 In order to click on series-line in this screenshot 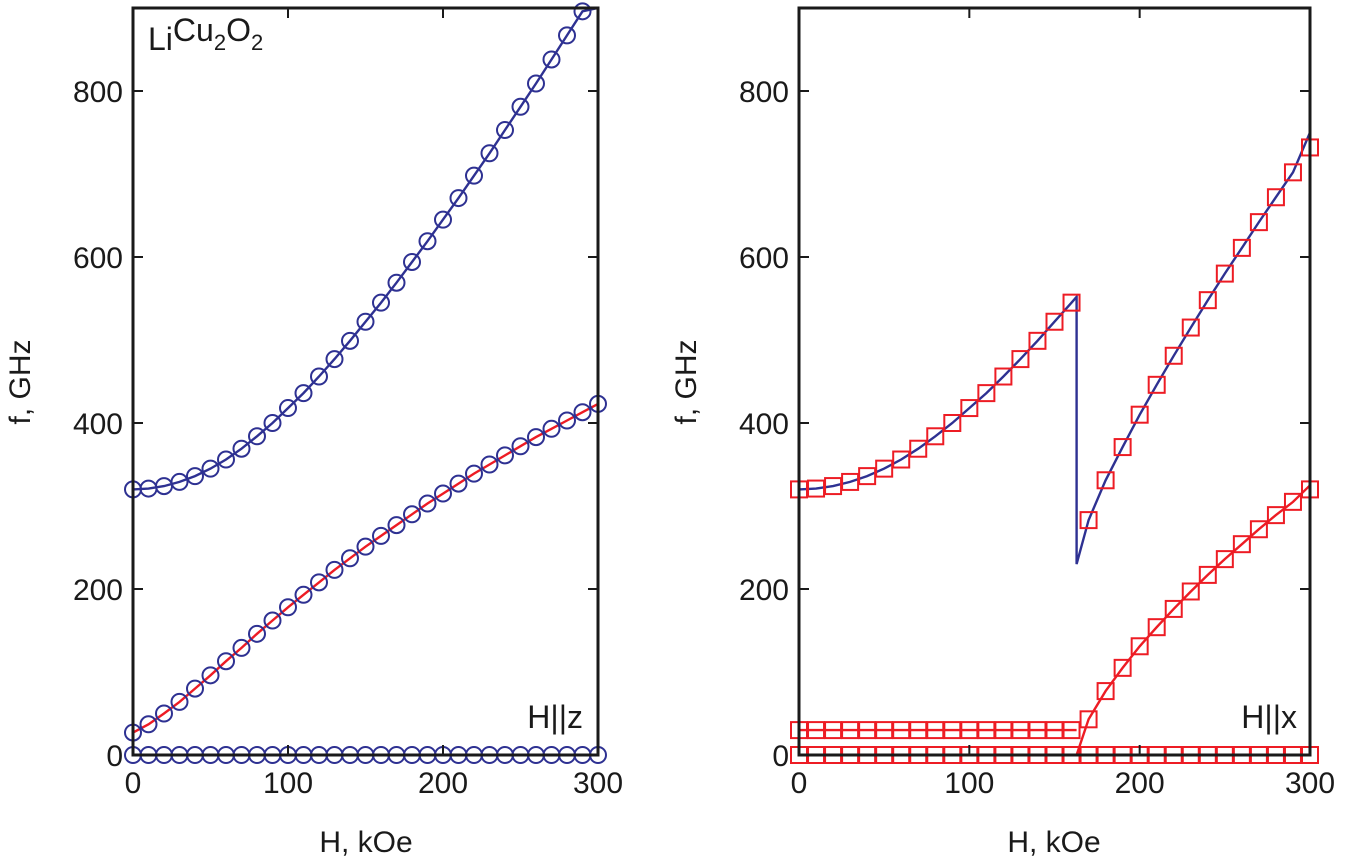, I will do `click(365, 568)`.